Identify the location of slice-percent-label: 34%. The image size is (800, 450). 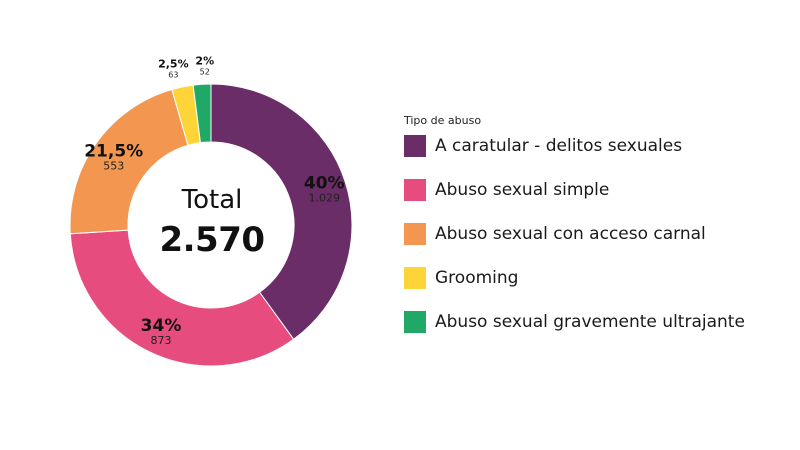
(161, 326).